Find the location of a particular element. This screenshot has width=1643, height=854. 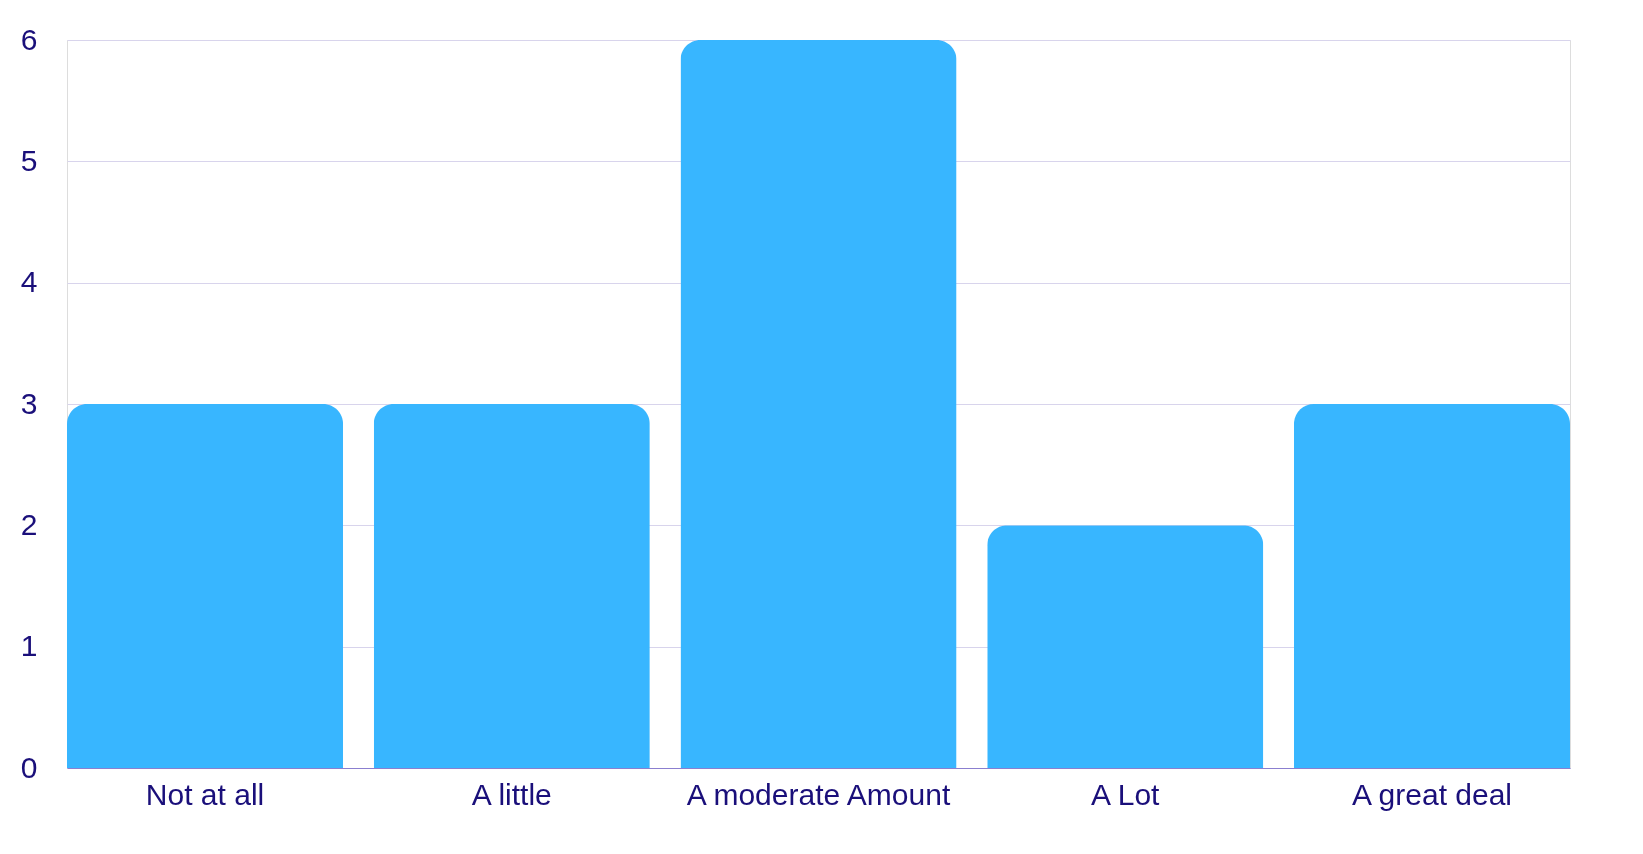

y-tick-label: 5 is located at coordinates (29, 160).